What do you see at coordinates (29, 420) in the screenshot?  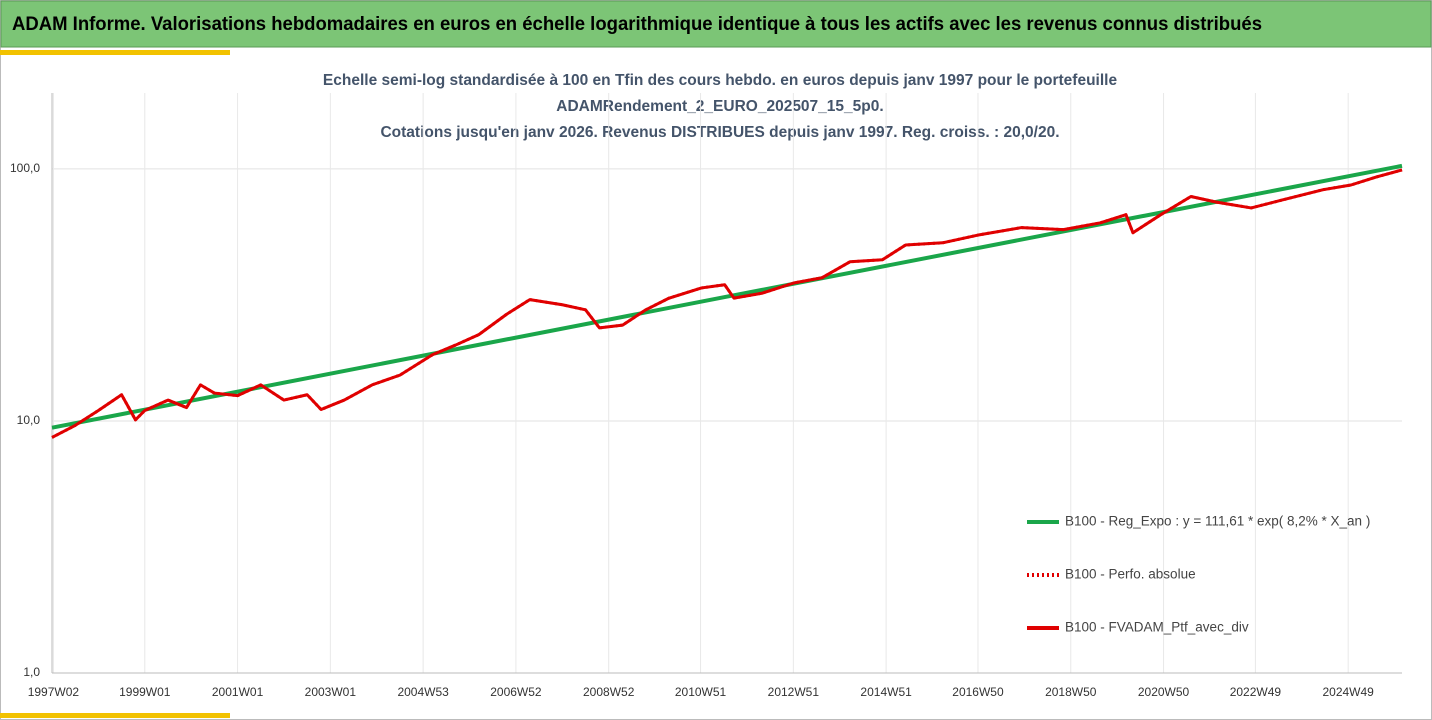 I see `y-tick-label: 10,0` at bounding box center [29, 420].